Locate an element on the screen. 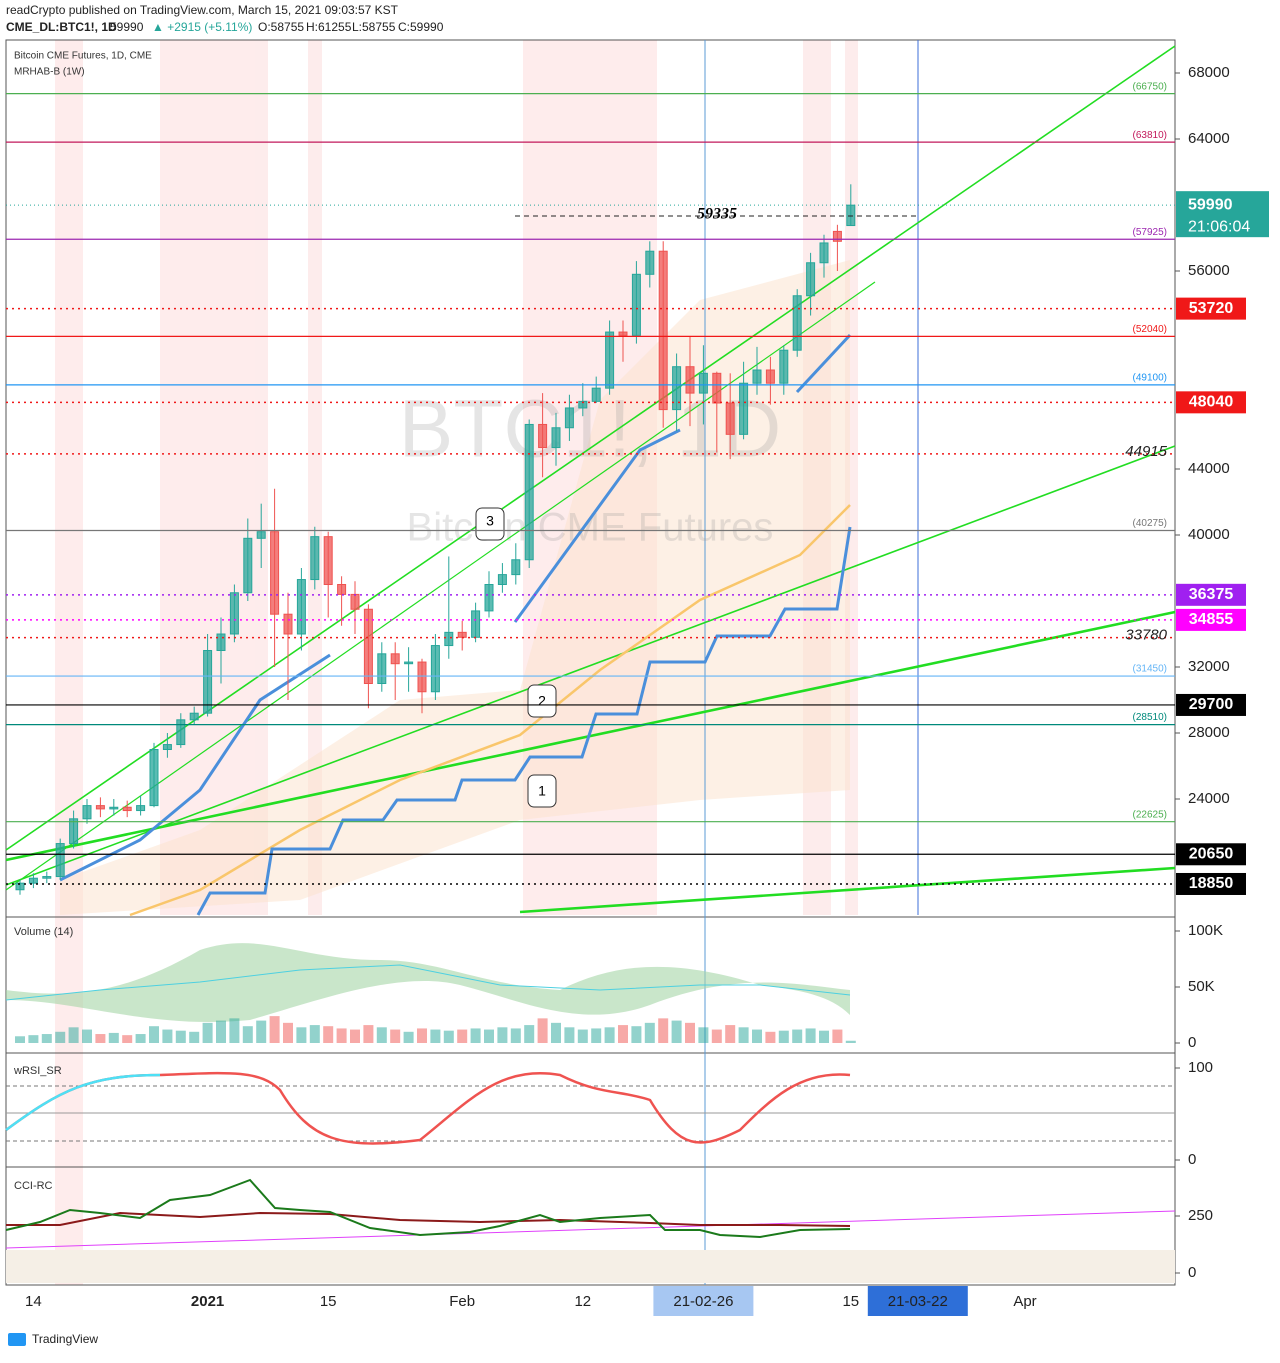 This screenshot has width=1280, height=1363. y-tick-label: 28000 is located at coordinates (1209, 732).